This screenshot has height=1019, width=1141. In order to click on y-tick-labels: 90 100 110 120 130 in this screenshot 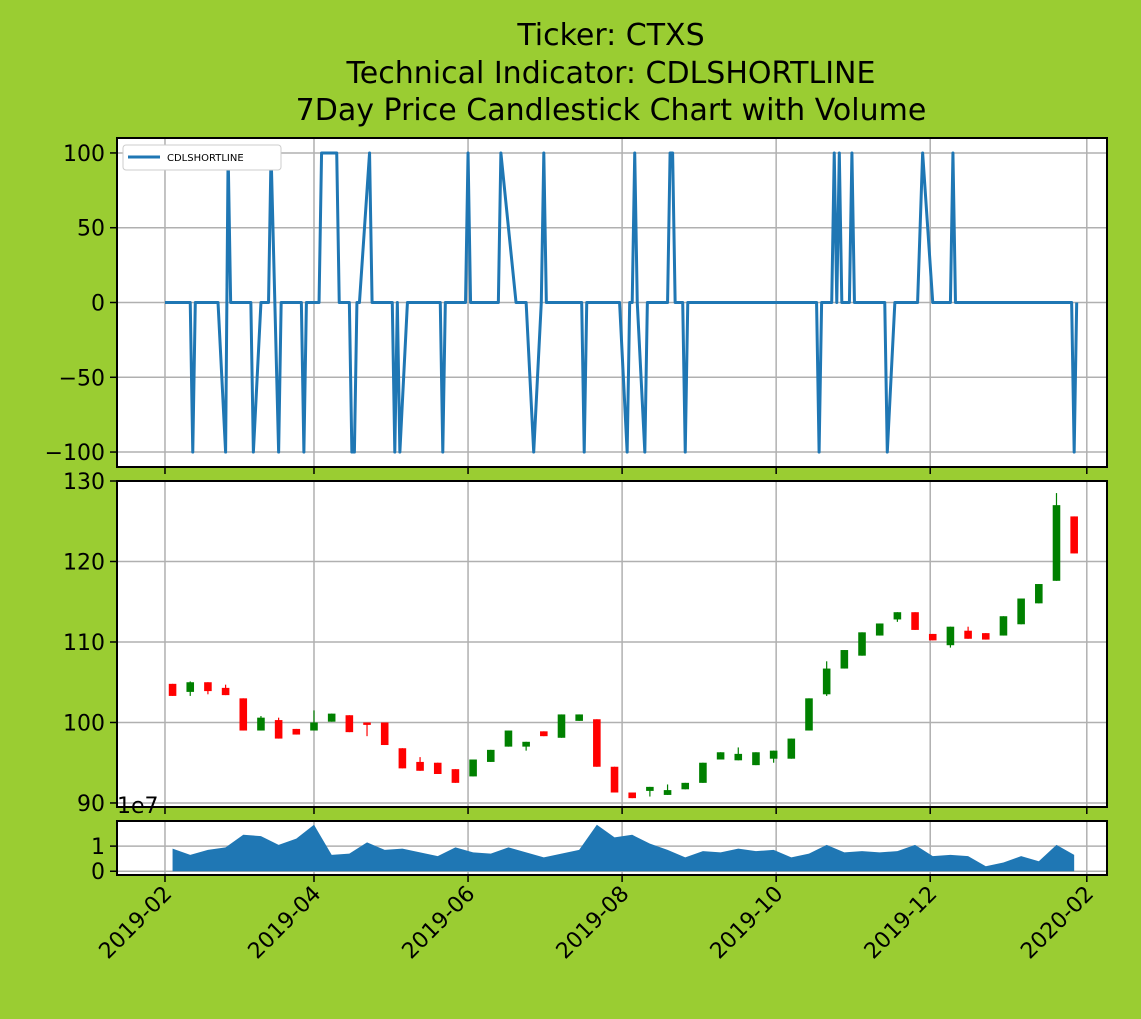, I will do `click(84, 643)`.